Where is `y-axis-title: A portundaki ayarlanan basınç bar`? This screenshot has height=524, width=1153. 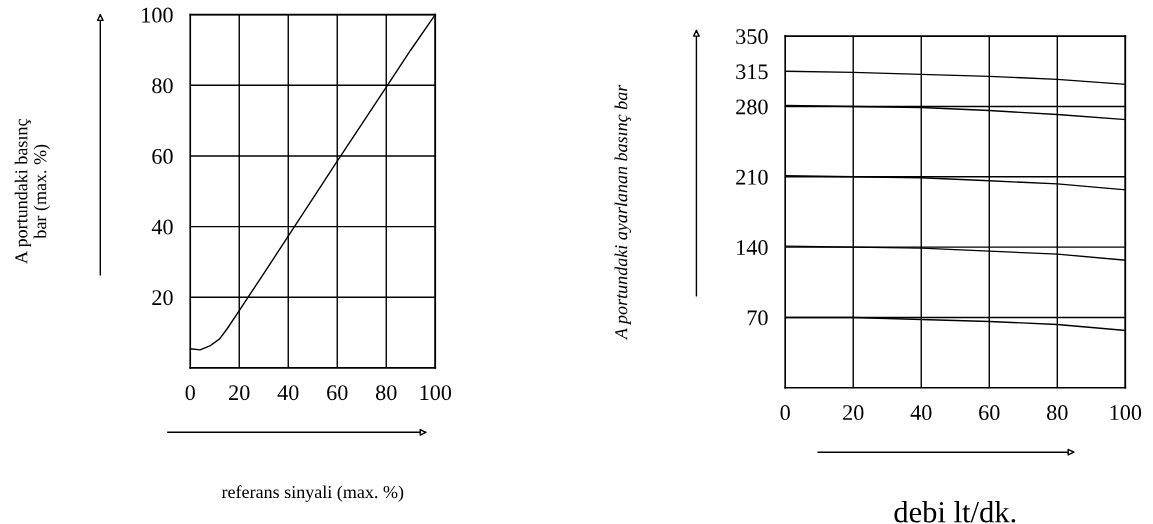
y-axis-title: A portundaki ayarlanan basınç bar is located at coordinates (623, 212).